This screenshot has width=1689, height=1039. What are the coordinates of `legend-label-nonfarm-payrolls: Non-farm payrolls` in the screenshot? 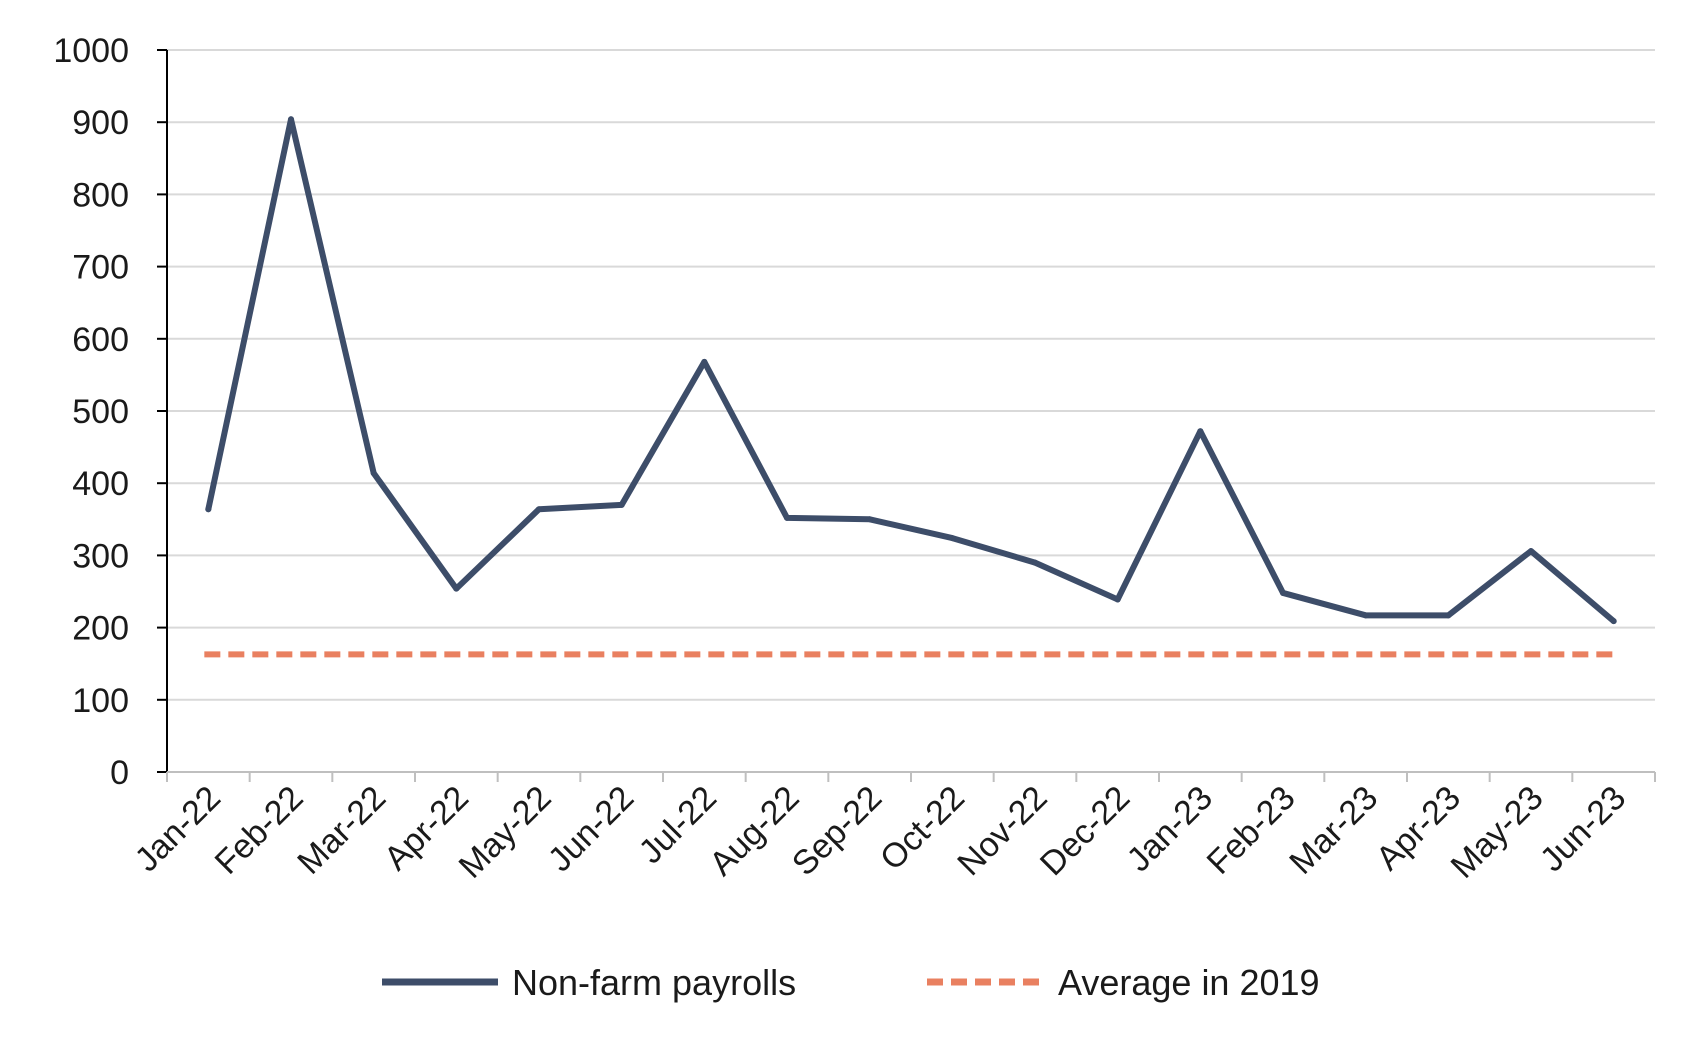 It's located at (654, 982).